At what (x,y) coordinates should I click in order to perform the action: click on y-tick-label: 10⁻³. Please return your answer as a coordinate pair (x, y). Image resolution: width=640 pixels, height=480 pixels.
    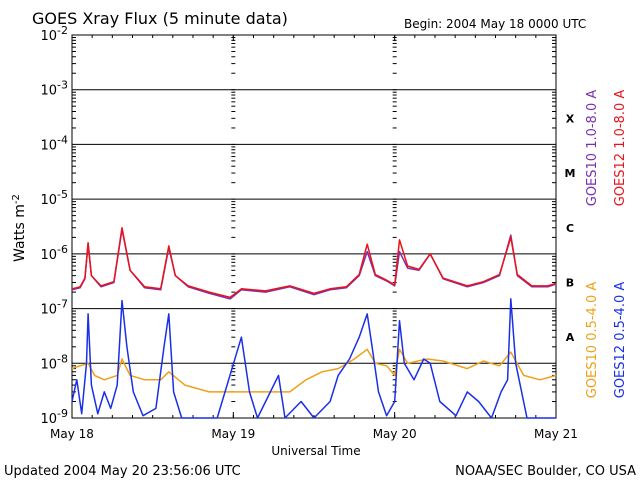
    Looking at the image, I should click on (54, 89).